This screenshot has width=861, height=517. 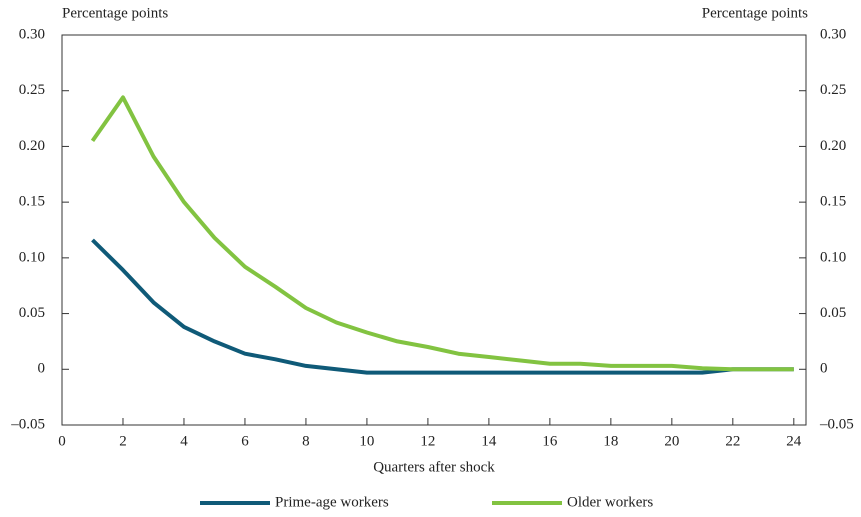 I want to click on x-tick-label: 14, so click(x=489, y=441).